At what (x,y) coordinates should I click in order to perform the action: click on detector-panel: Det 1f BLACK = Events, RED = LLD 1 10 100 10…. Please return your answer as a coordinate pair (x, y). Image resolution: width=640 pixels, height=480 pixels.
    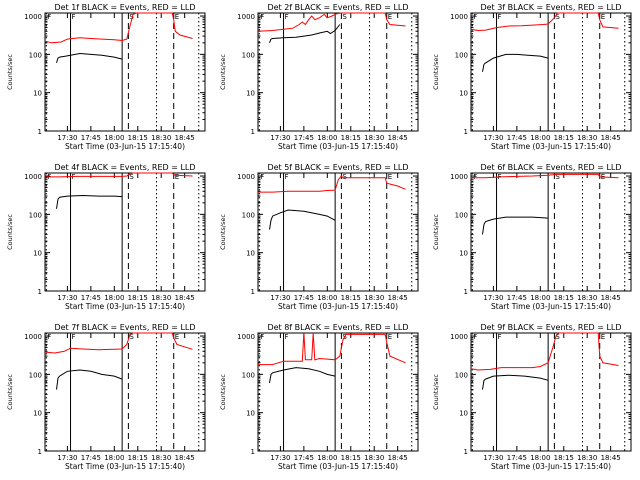
    Looking at the image, I should click on (106, 77).